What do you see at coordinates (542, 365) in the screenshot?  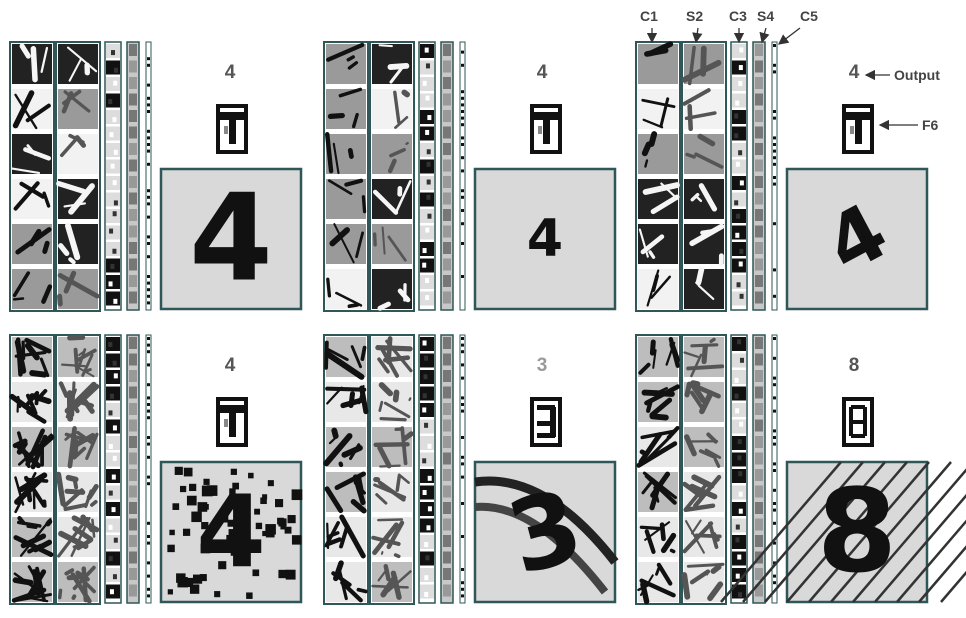 I see `output-digit: 3` at bounding box center [542, 365].